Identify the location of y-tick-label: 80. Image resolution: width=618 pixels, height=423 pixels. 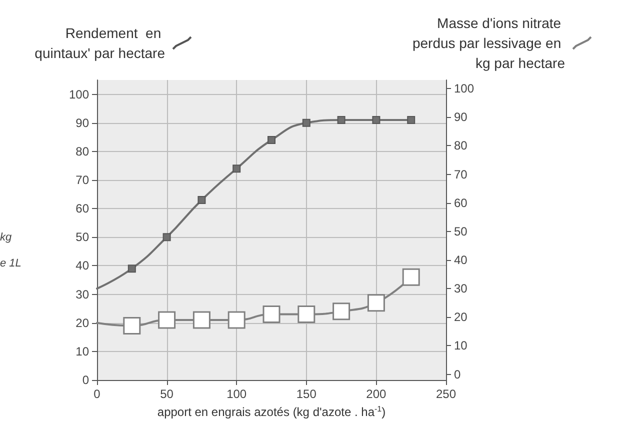
(83, 151).